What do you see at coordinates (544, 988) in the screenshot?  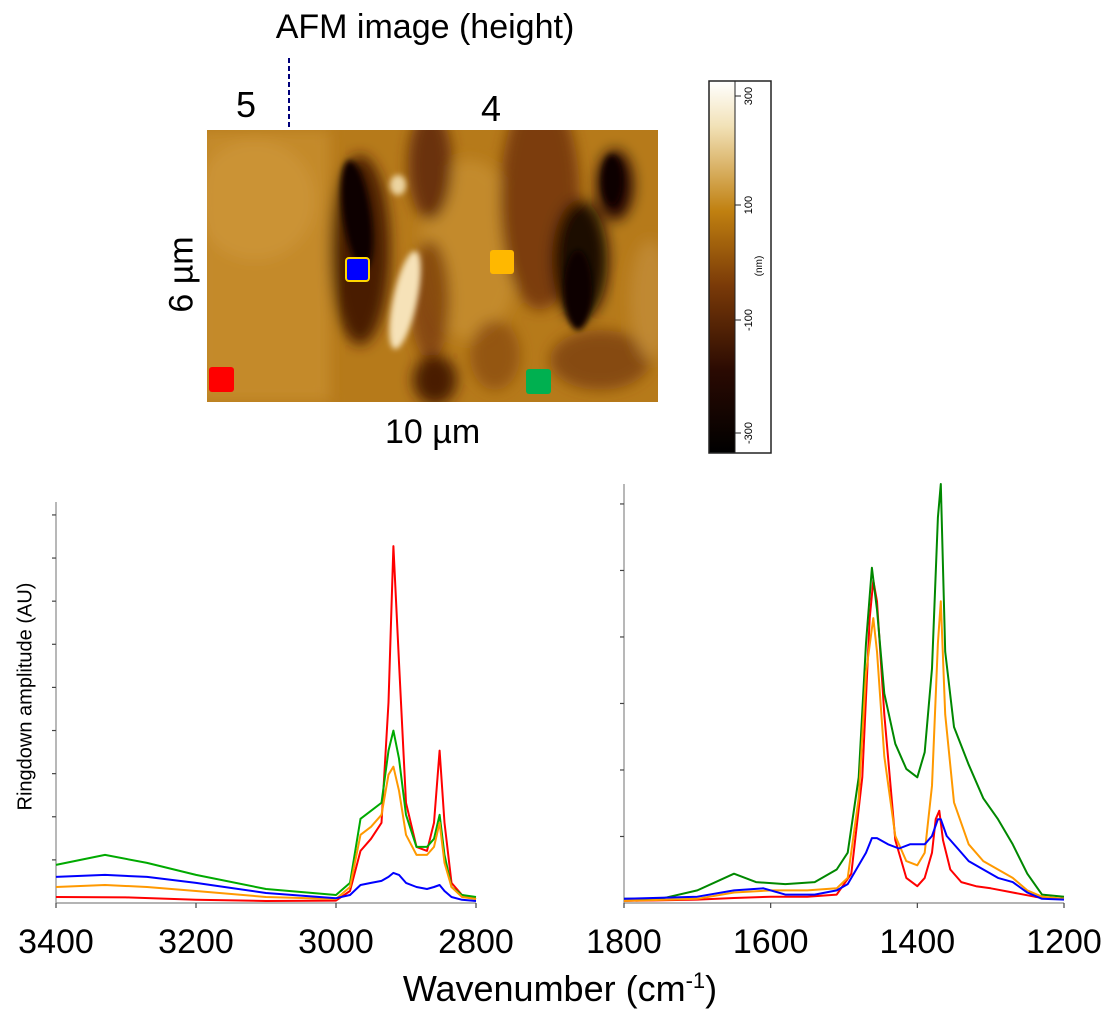 I see `x-axis-label-text: Wavenumber (cm` at bounding box center [544, 988].